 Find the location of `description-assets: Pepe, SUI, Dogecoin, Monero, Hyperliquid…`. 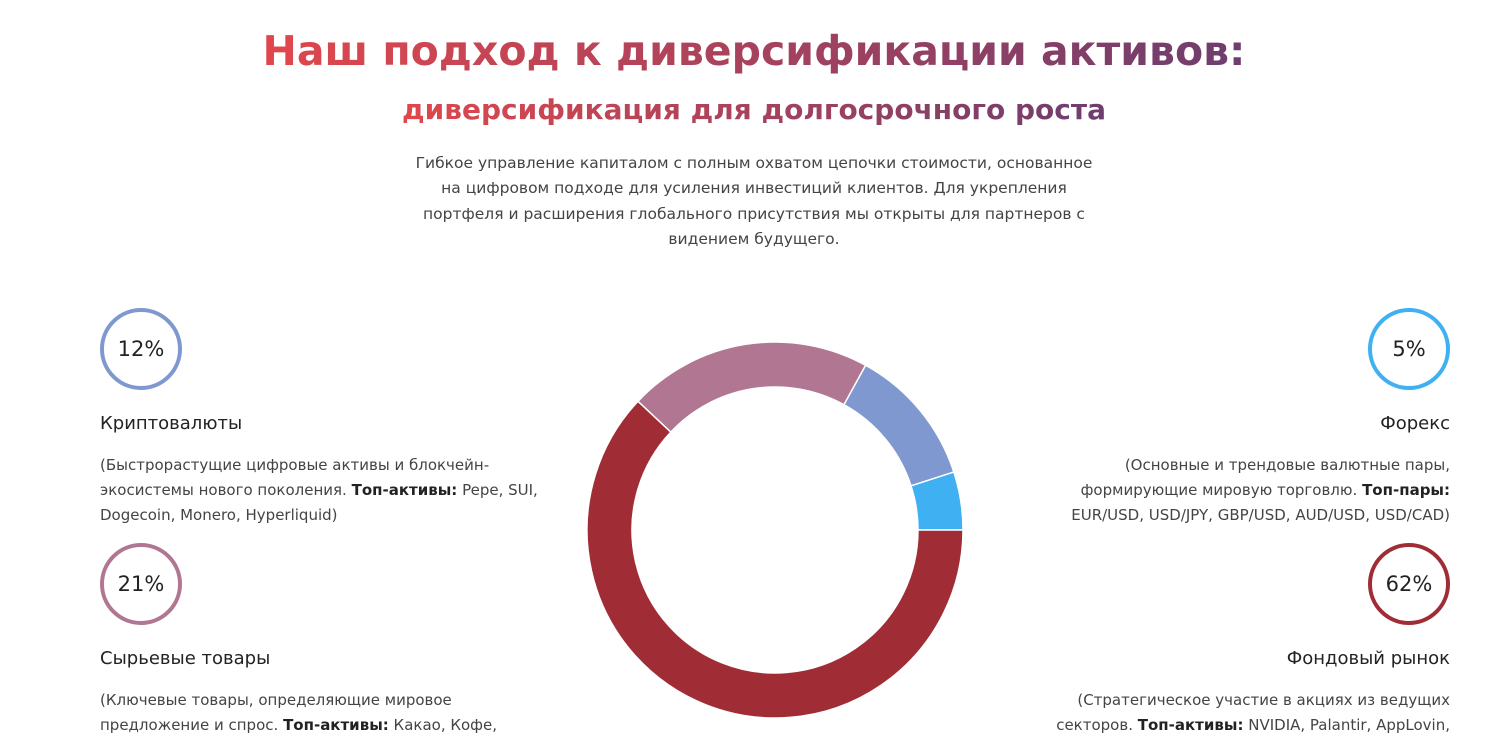

description-assets: Pepe, SUI, Dogecoin, Monero, Hyperliquid… is located at coordinates (319, 502).